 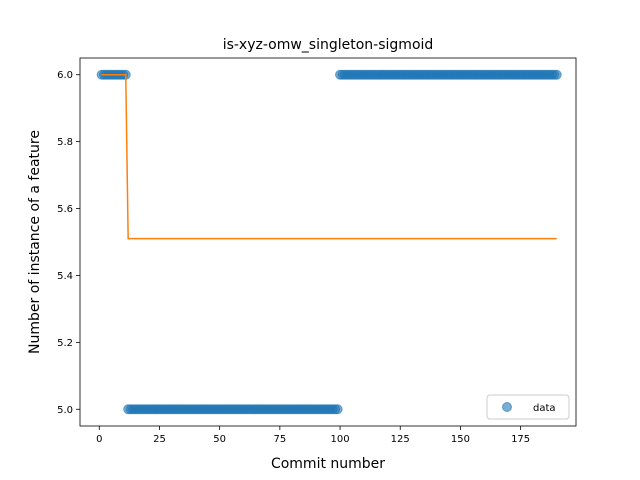 I want to click on y-axis-label: Number of instance of a feature, so click(x=35, y=242).